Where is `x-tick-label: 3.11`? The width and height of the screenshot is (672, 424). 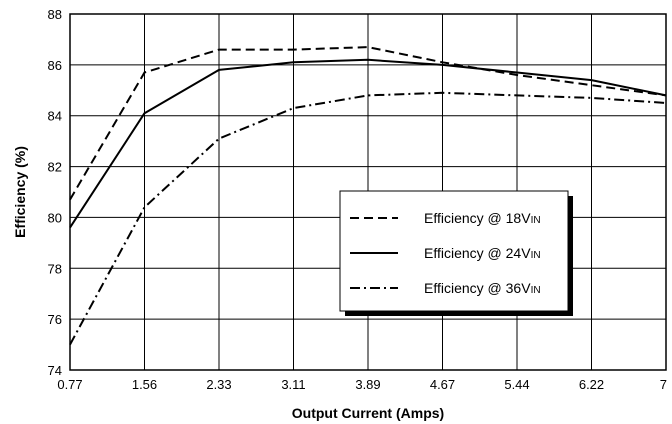 x-tick-label: 3.11 is located at coordinates (293, 384).